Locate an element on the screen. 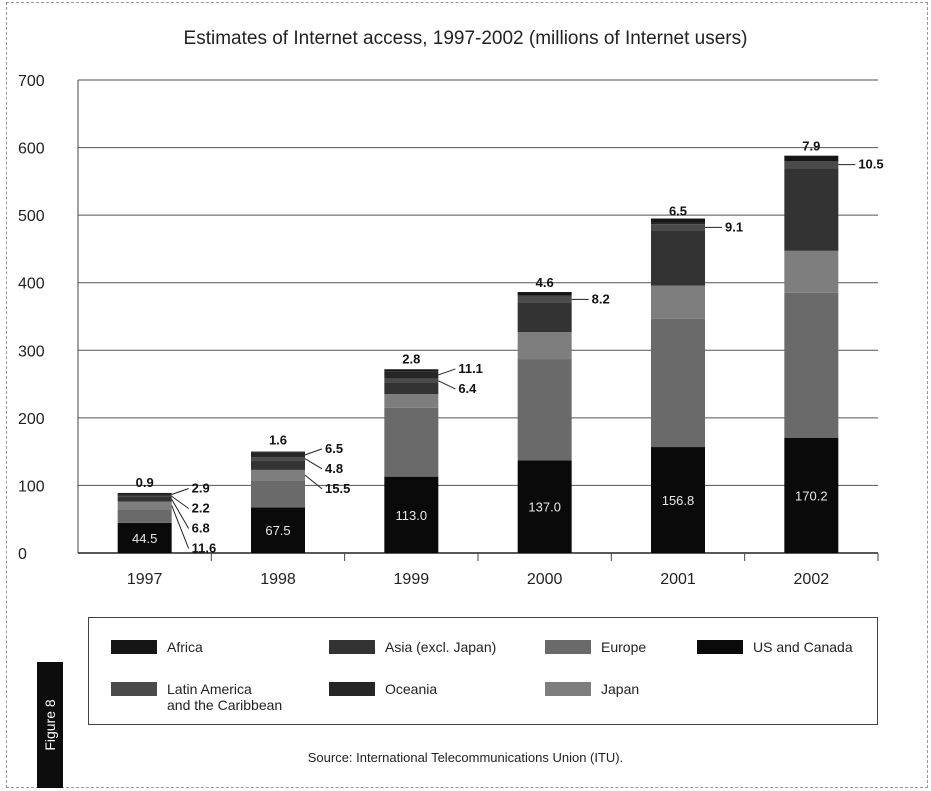 Image resolution: width=931 pixels, height=791 pixels. x-tick-label: 2002 is located at coordinates (812, 579).